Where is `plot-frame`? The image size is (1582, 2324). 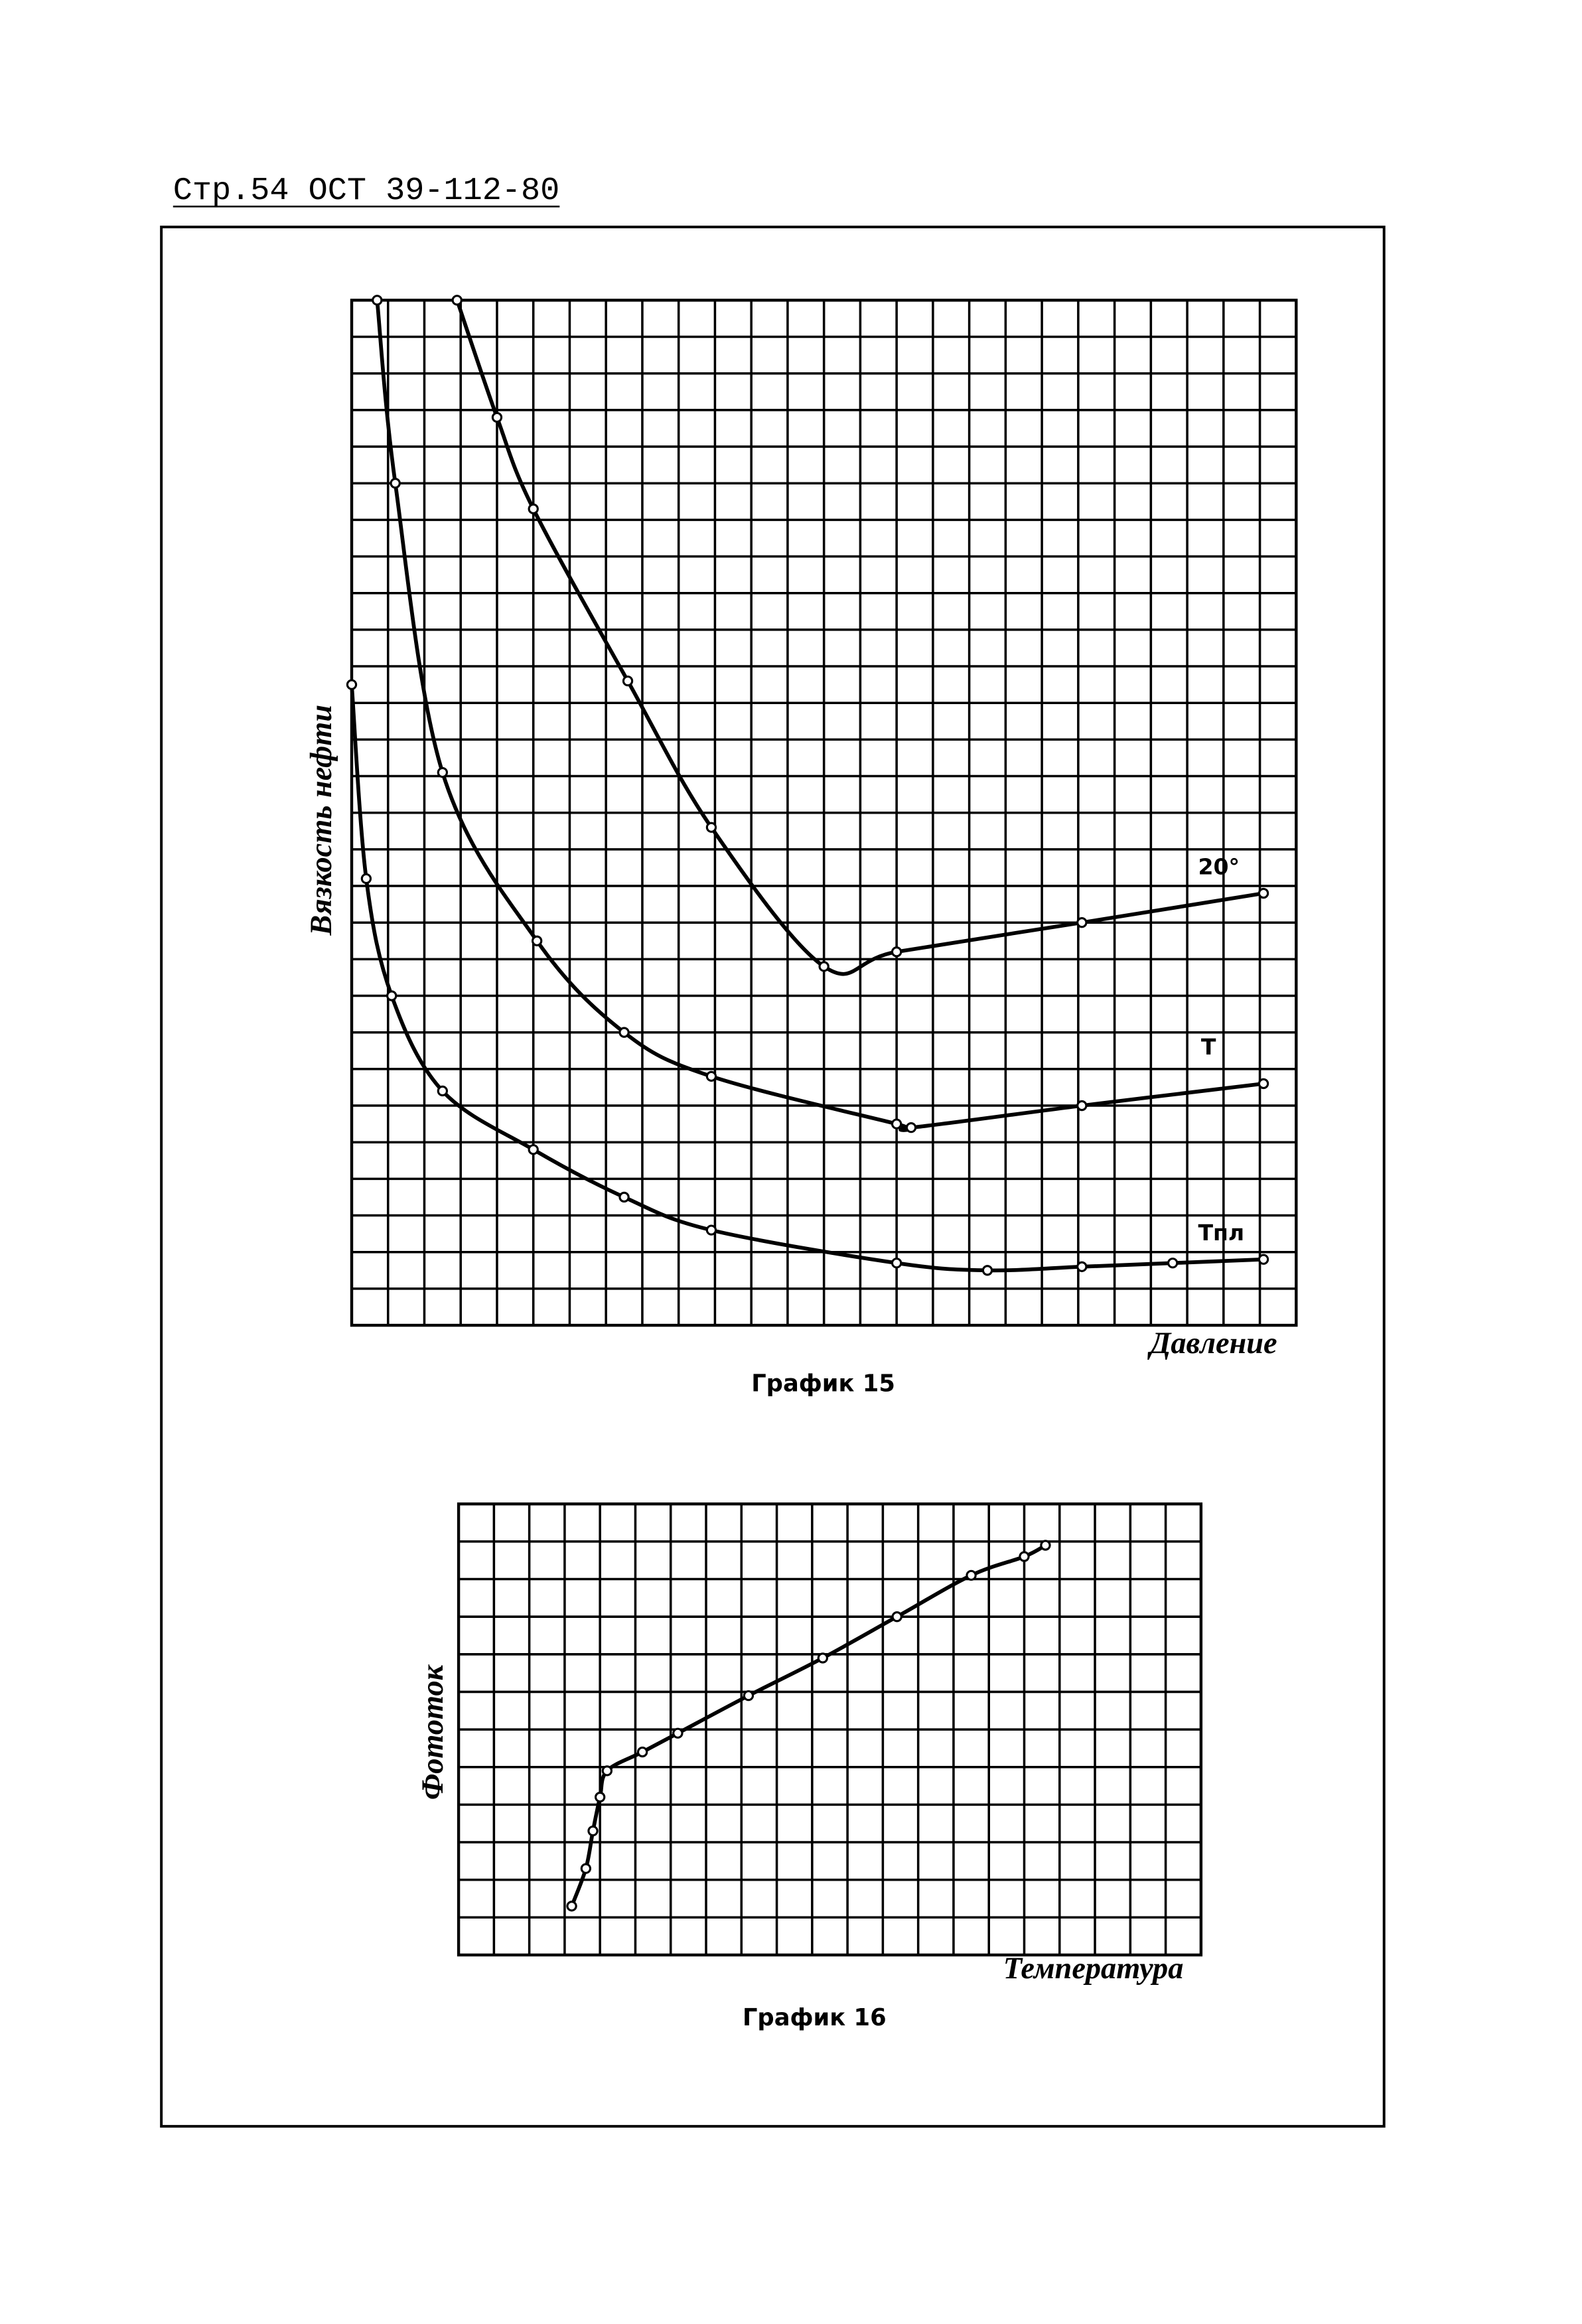 plot-frame is located at coordinates (830, 1729).